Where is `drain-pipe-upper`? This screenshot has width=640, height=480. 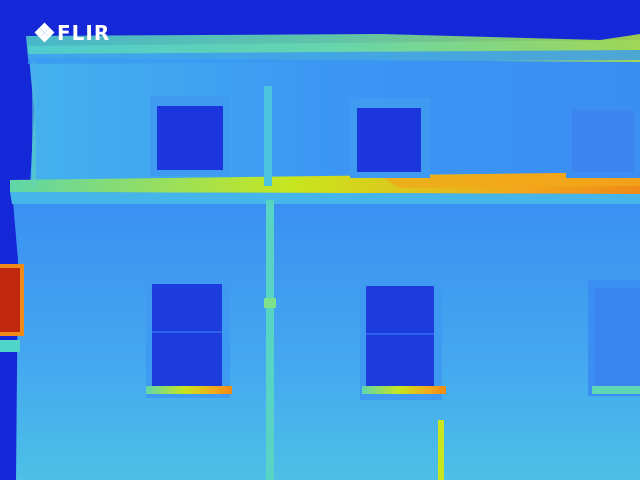 drain-pipe-upper is located at coordinates (268, 136).